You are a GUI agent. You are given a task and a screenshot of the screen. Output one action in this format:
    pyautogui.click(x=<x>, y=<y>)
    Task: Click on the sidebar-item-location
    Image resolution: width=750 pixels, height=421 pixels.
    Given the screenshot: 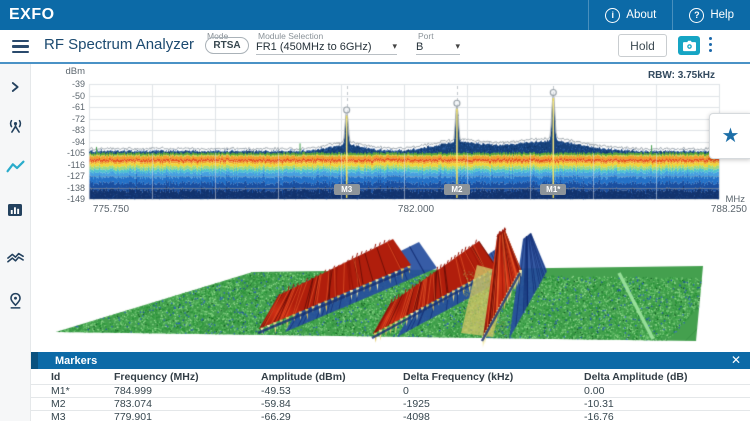 What is the action you would take?
    pyautogui.click(x=15, y=300)
    